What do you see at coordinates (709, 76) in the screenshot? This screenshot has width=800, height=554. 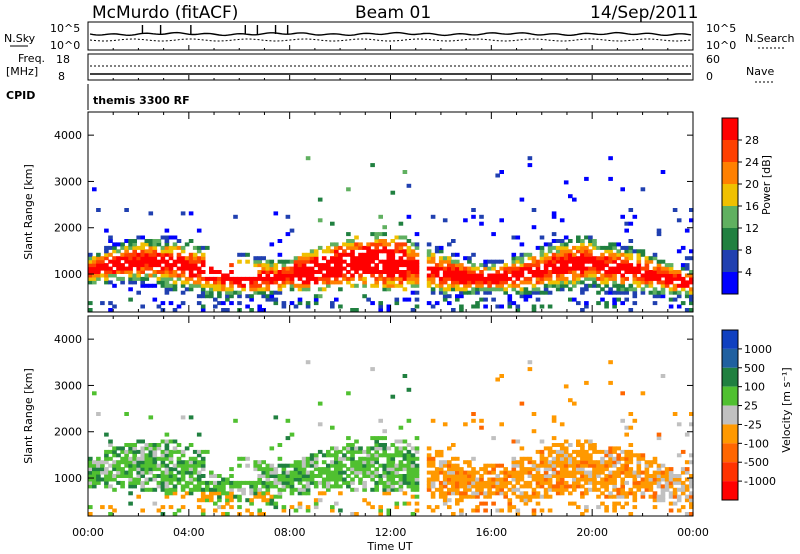 I see `nave-tick-bottom: 0` at bounding box center [709, 76].